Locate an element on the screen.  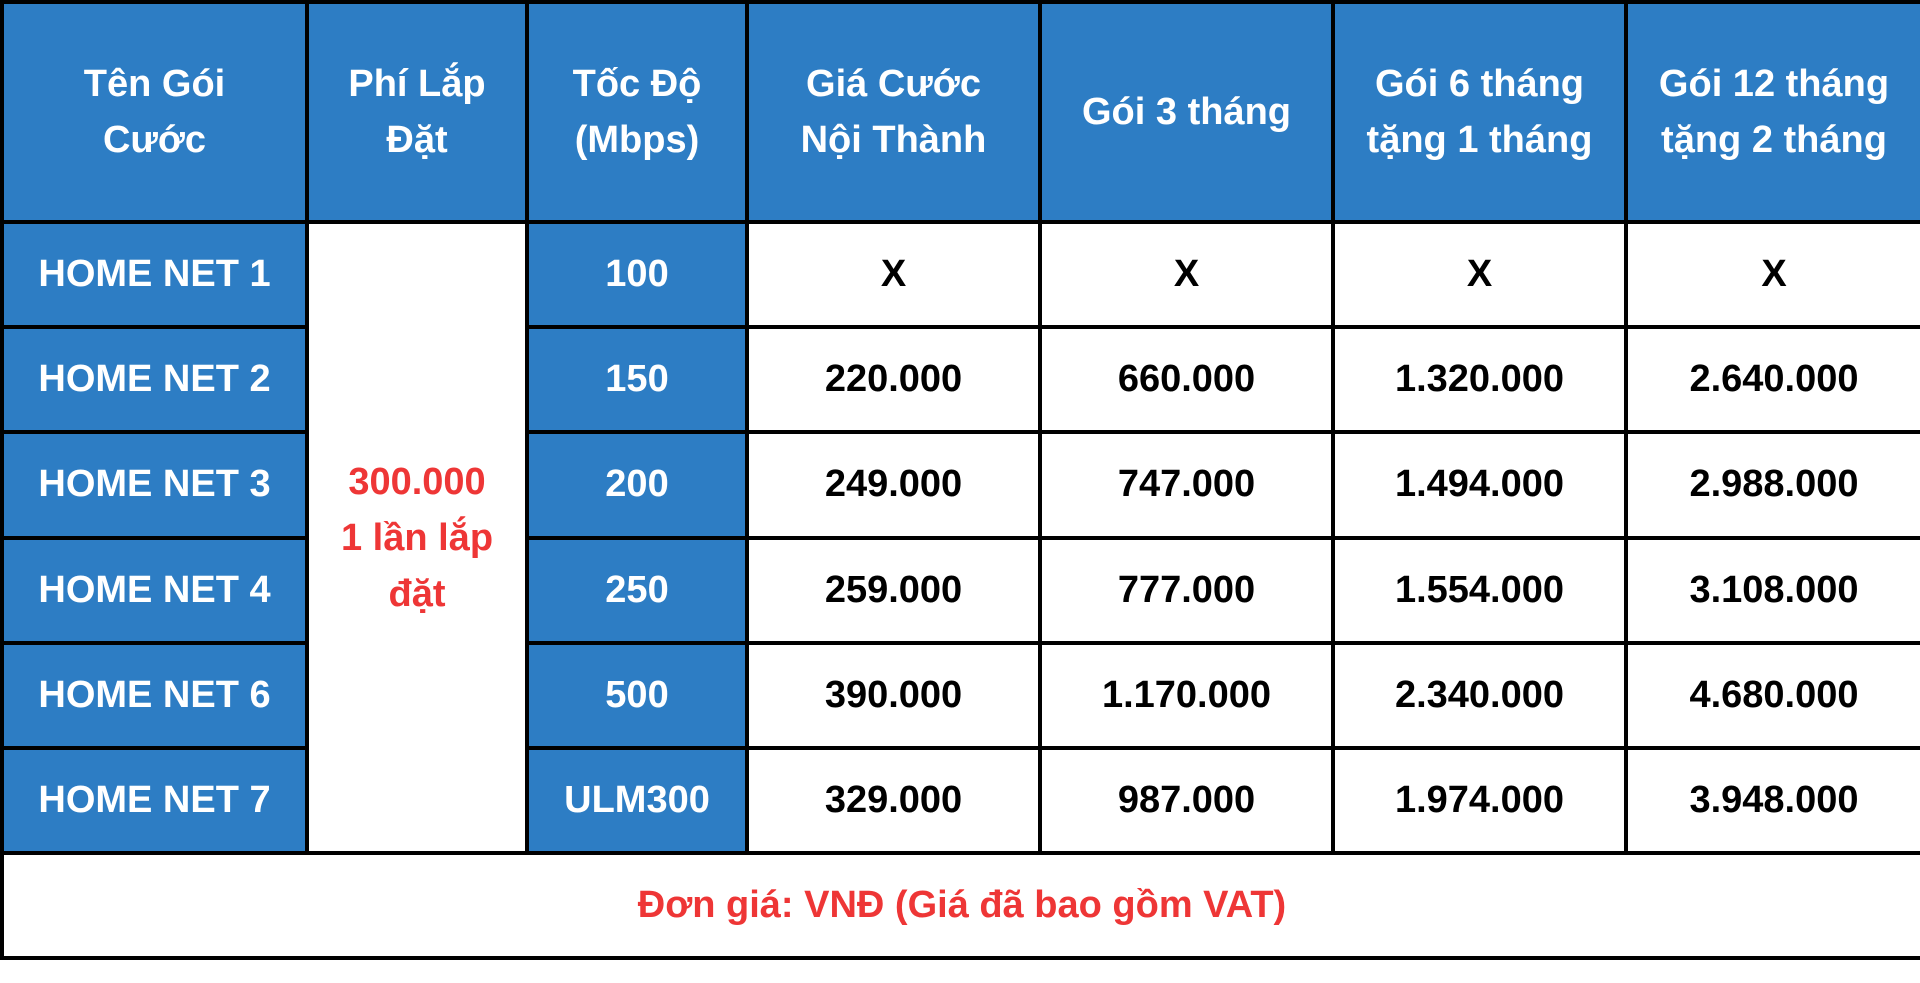
header-package-name: Tên Gói Cước is located at coordinates (154, 112).